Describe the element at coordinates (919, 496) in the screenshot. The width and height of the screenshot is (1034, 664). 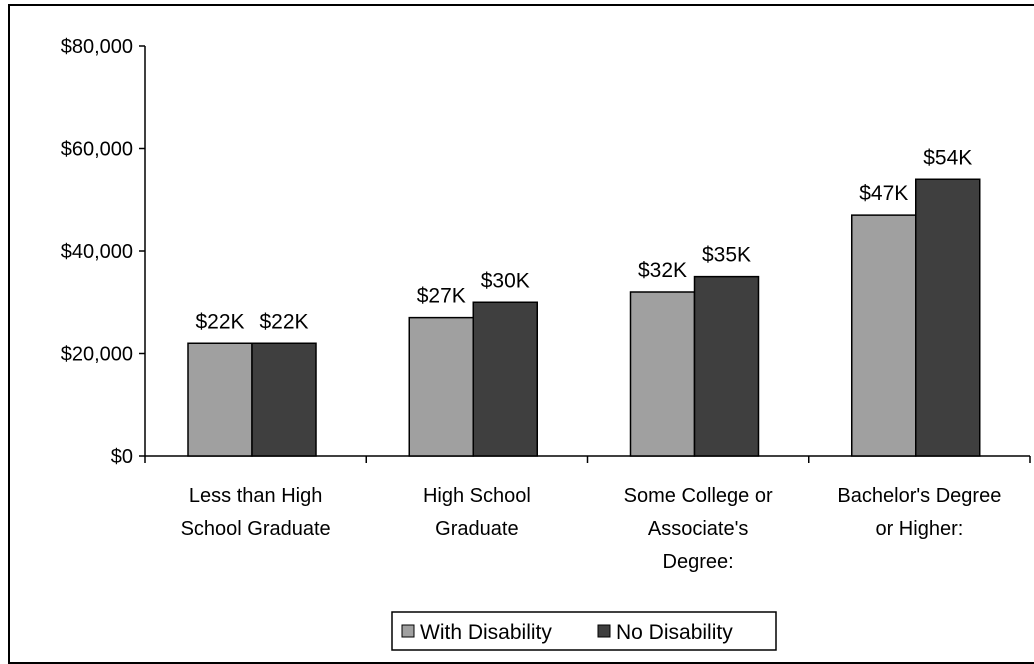
I see `category-label: Bachelor's Degree` at that location.